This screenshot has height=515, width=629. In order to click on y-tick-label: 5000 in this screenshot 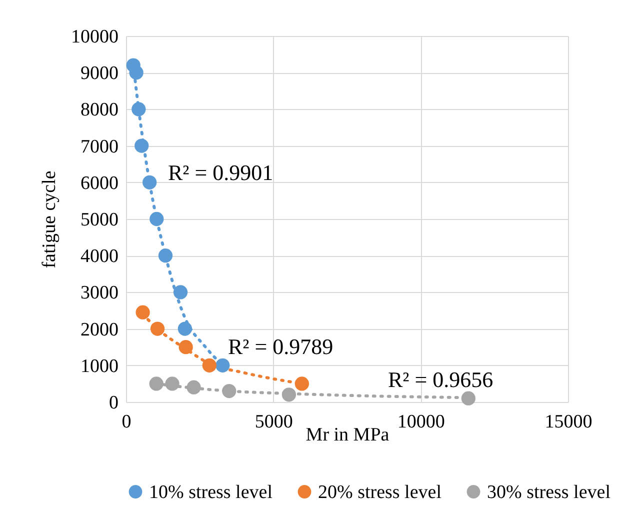, I will do `click(99, 220)`.